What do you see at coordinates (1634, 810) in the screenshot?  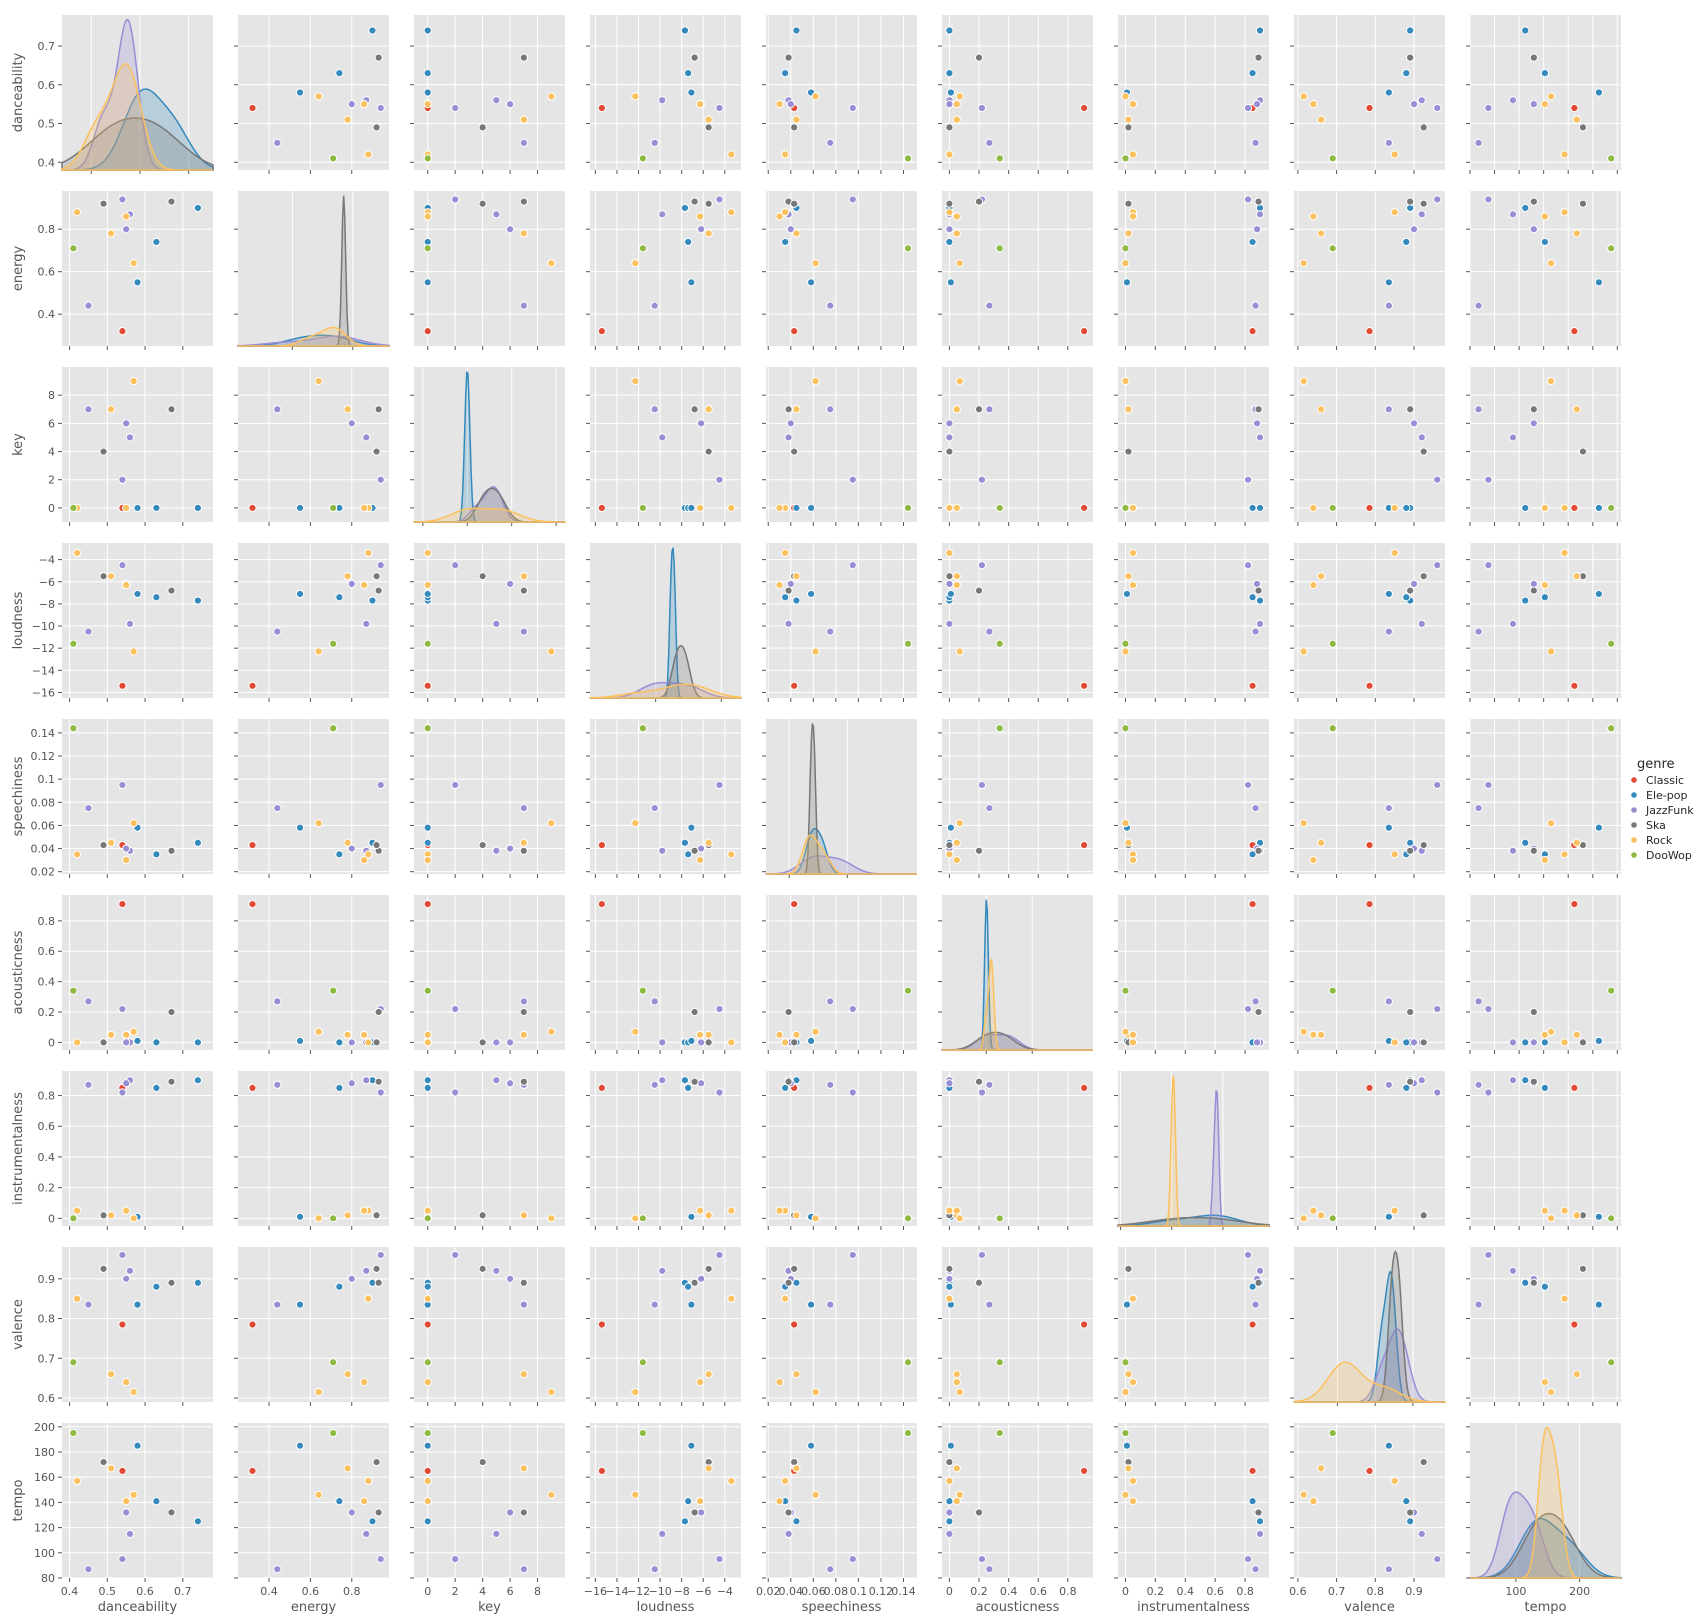 I see `legend-marker-jazzfunk` at bounding box center [1634, 810].